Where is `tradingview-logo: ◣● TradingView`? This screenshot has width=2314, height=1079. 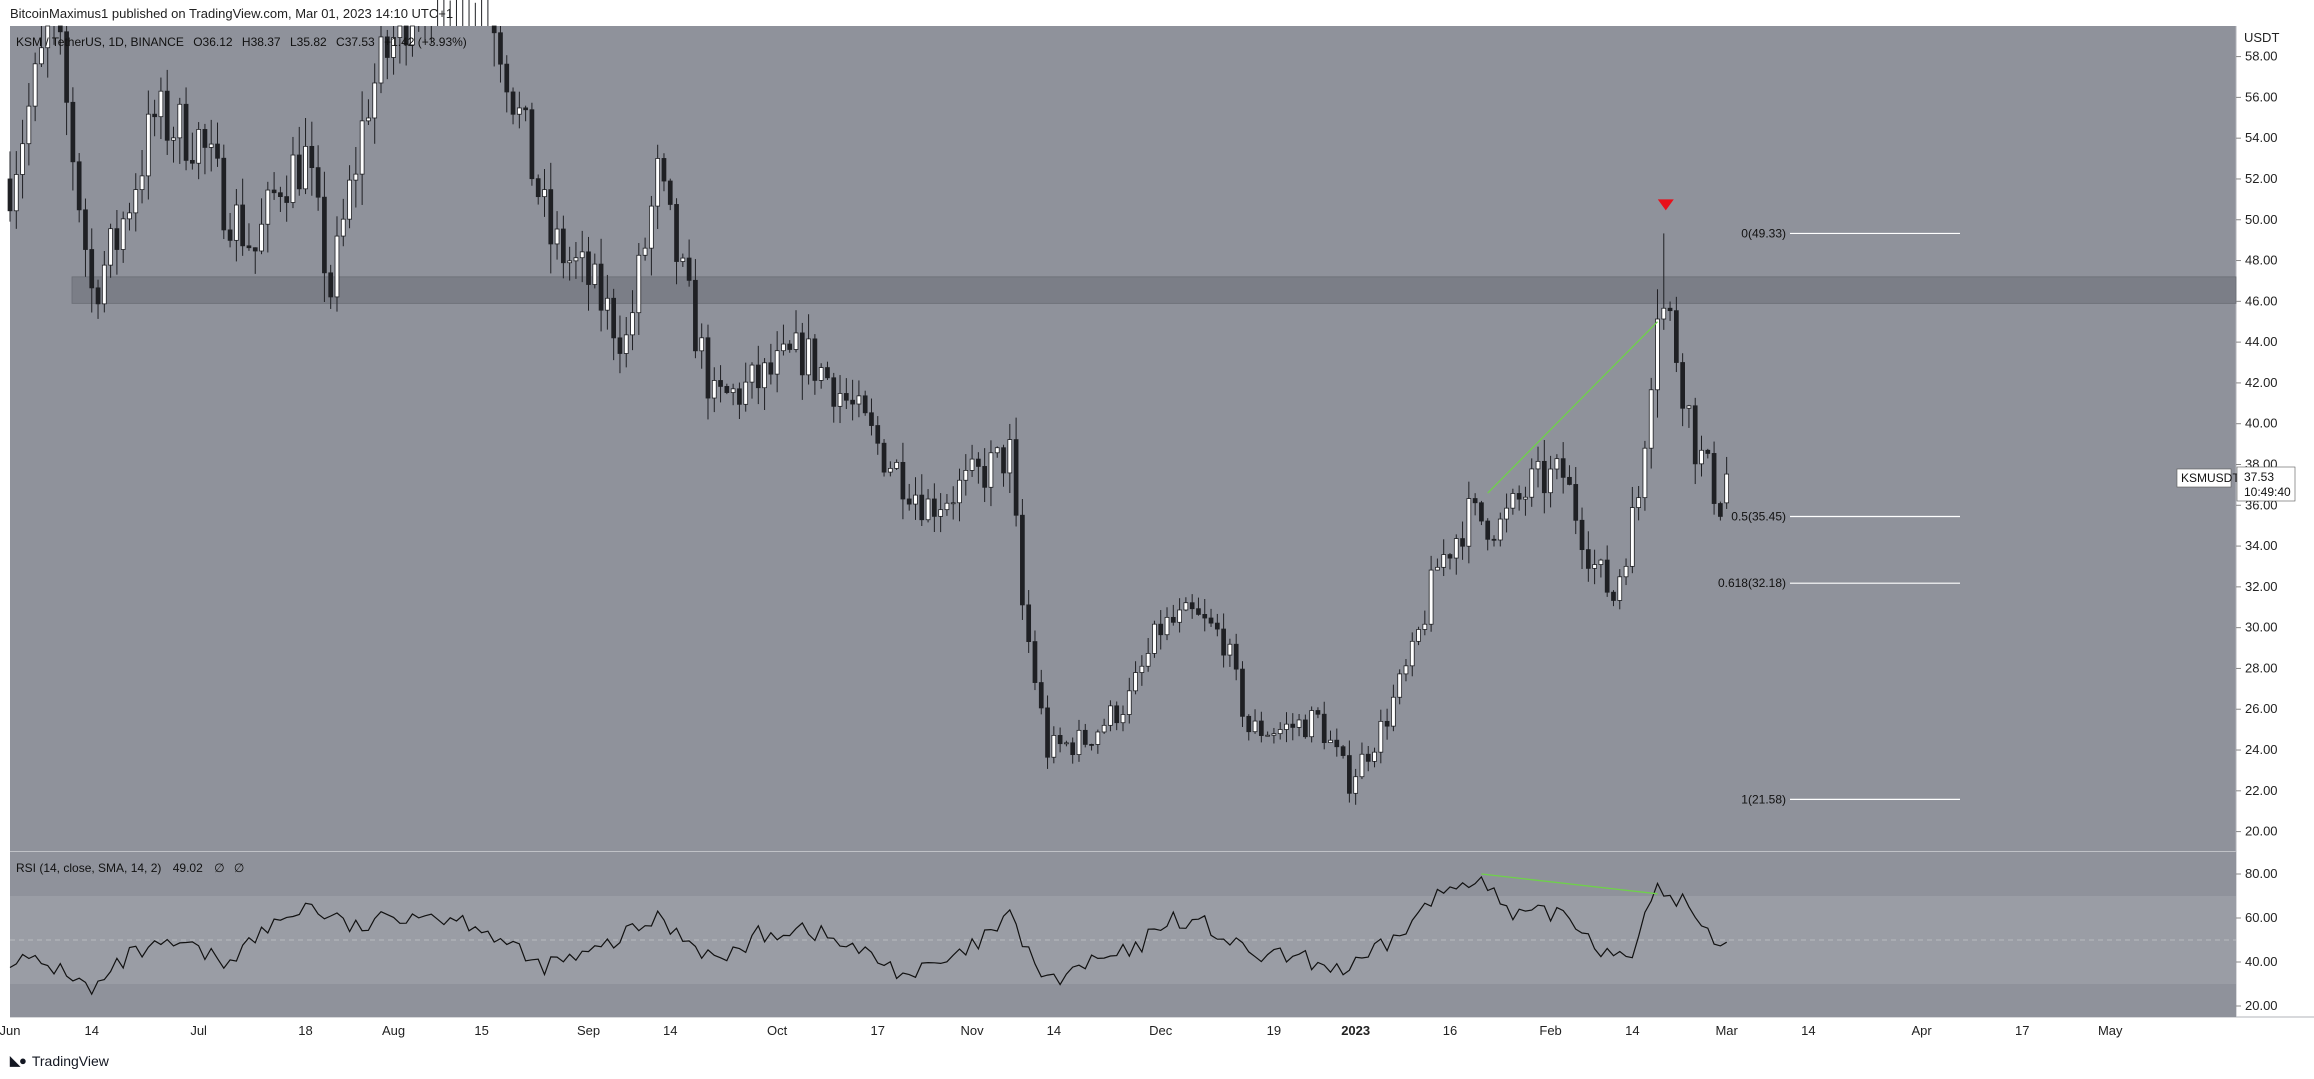
tradingview-logo: ◣● TradingView is located at coordinates (59, 1061).